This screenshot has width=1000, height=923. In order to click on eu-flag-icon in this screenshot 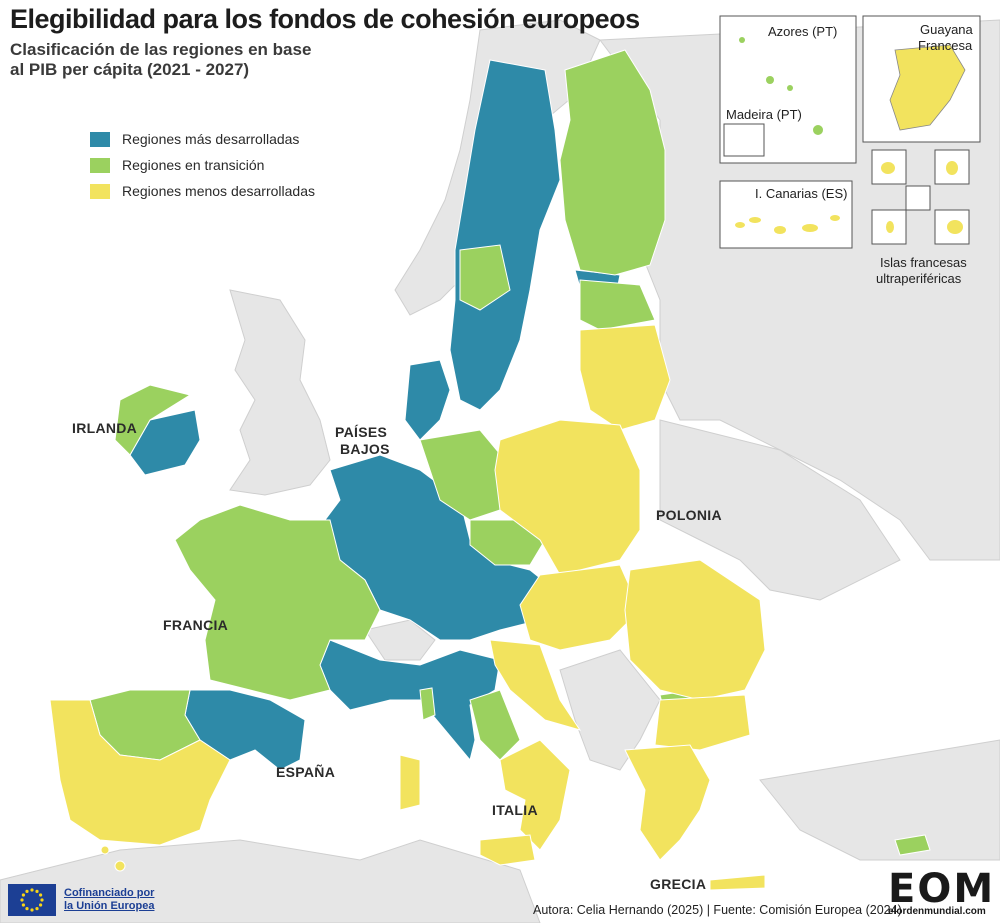, I will do `click(32, 900)`.